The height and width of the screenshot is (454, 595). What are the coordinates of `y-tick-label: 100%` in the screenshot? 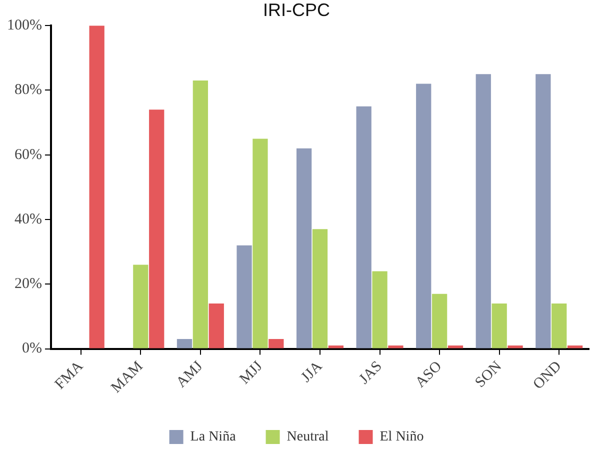 It's located at (24, 26).